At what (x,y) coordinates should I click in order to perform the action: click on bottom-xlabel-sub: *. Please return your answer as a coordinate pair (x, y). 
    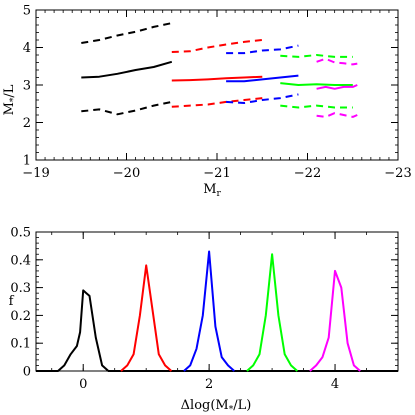
    Looking at the image, I should click on (231, 410).